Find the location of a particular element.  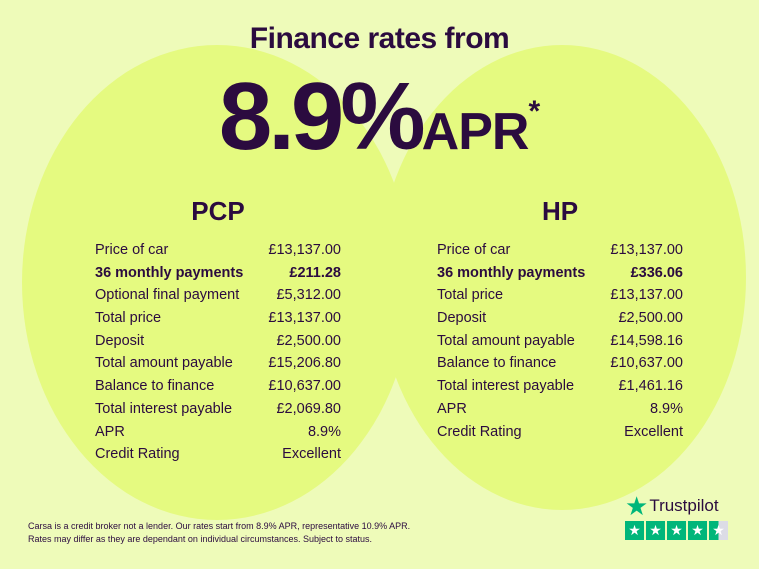

row-value: £2,069.80 is located at coordinates (308, 408).